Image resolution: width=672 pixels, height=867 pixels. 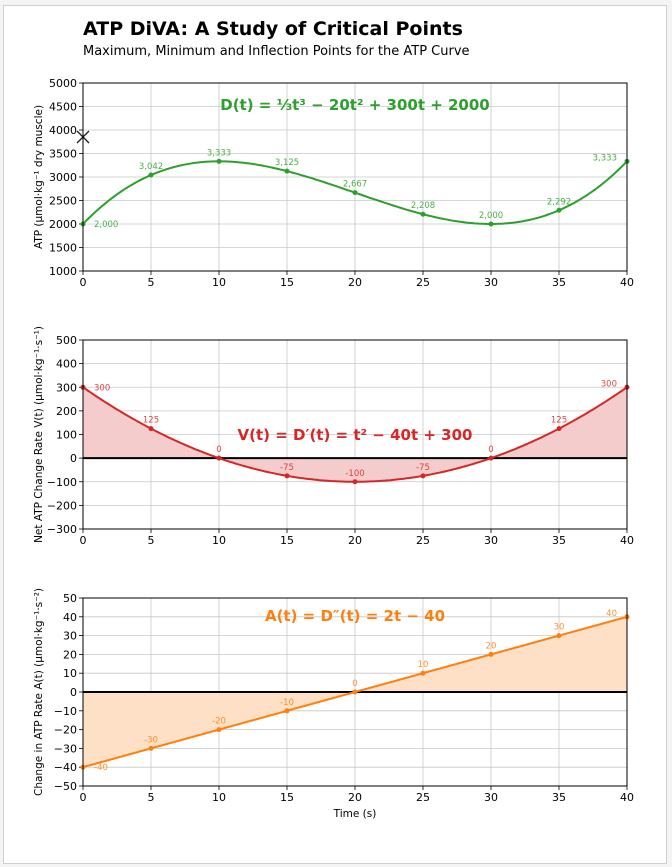 I want to click on data-label: -100, so click(x=354, y=474).